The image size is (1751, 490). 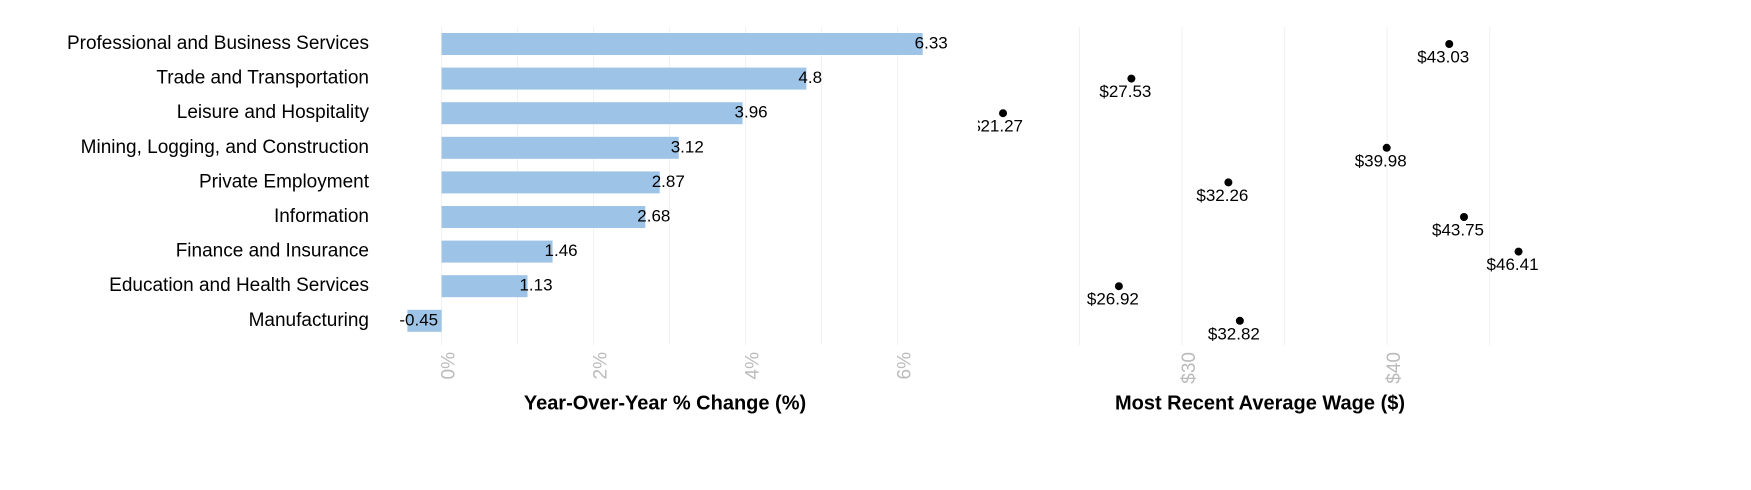 I want to click on value-label: 1.46, so click(x=561, y=250).